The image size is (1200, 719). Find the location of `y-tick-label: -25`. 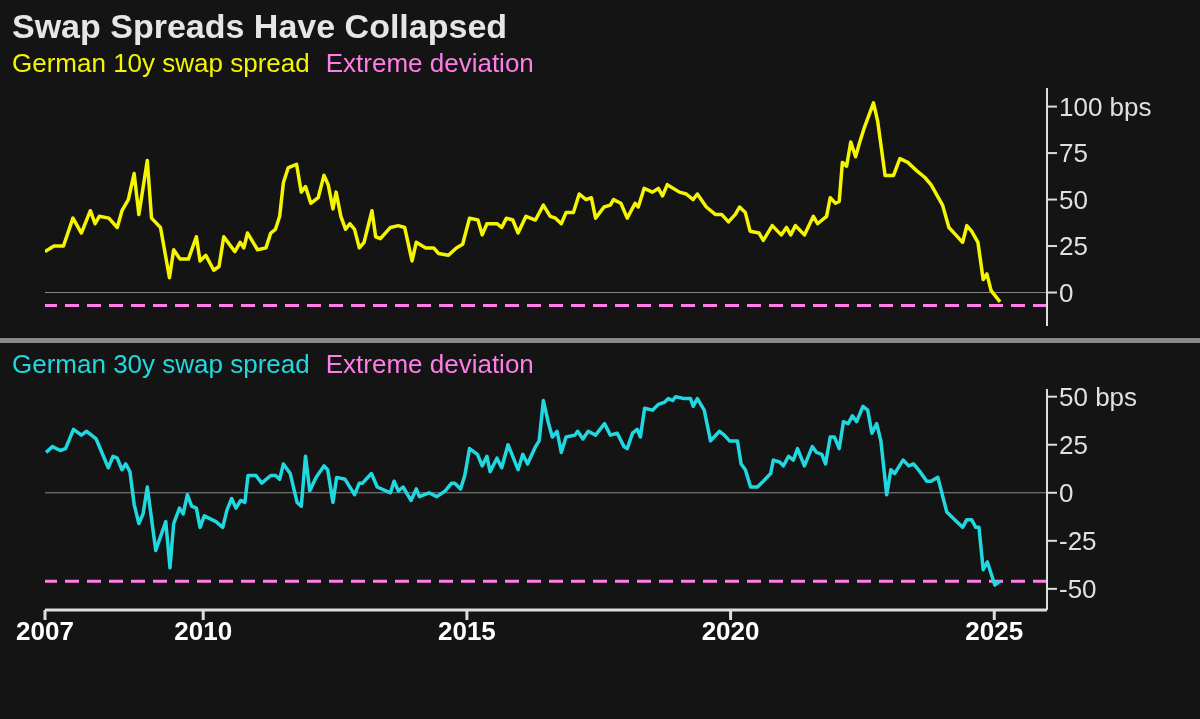

y-tick-label: -25 is located at coordinates (1078, 541).